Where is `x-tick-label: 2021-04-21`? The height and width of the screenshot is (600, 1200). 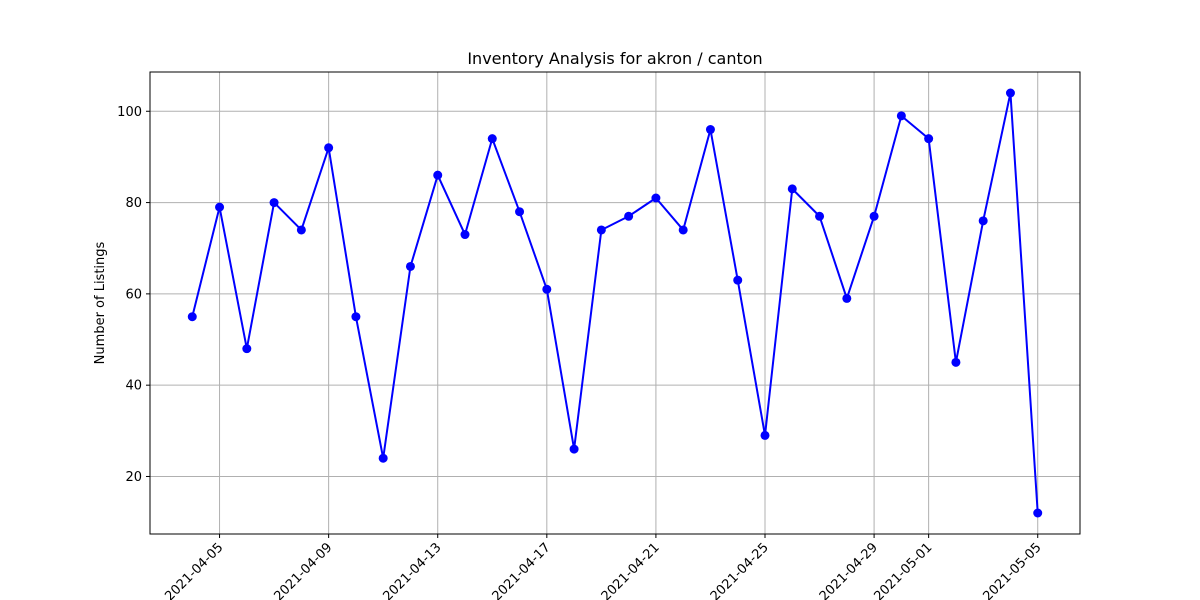 x-tick-label: 2021-04-21 is located at coordinates (631, 570).